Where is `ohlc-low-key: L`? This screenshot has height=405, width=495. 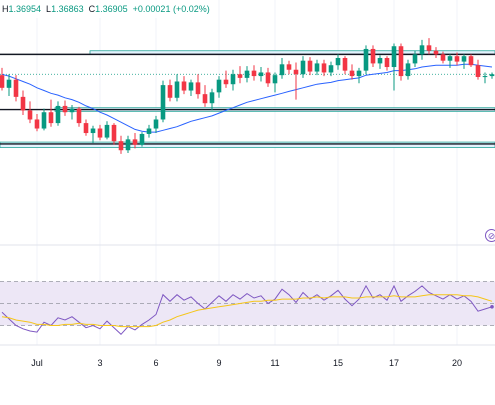
ohlc-low-key: L is located at coordinates (49, 9).